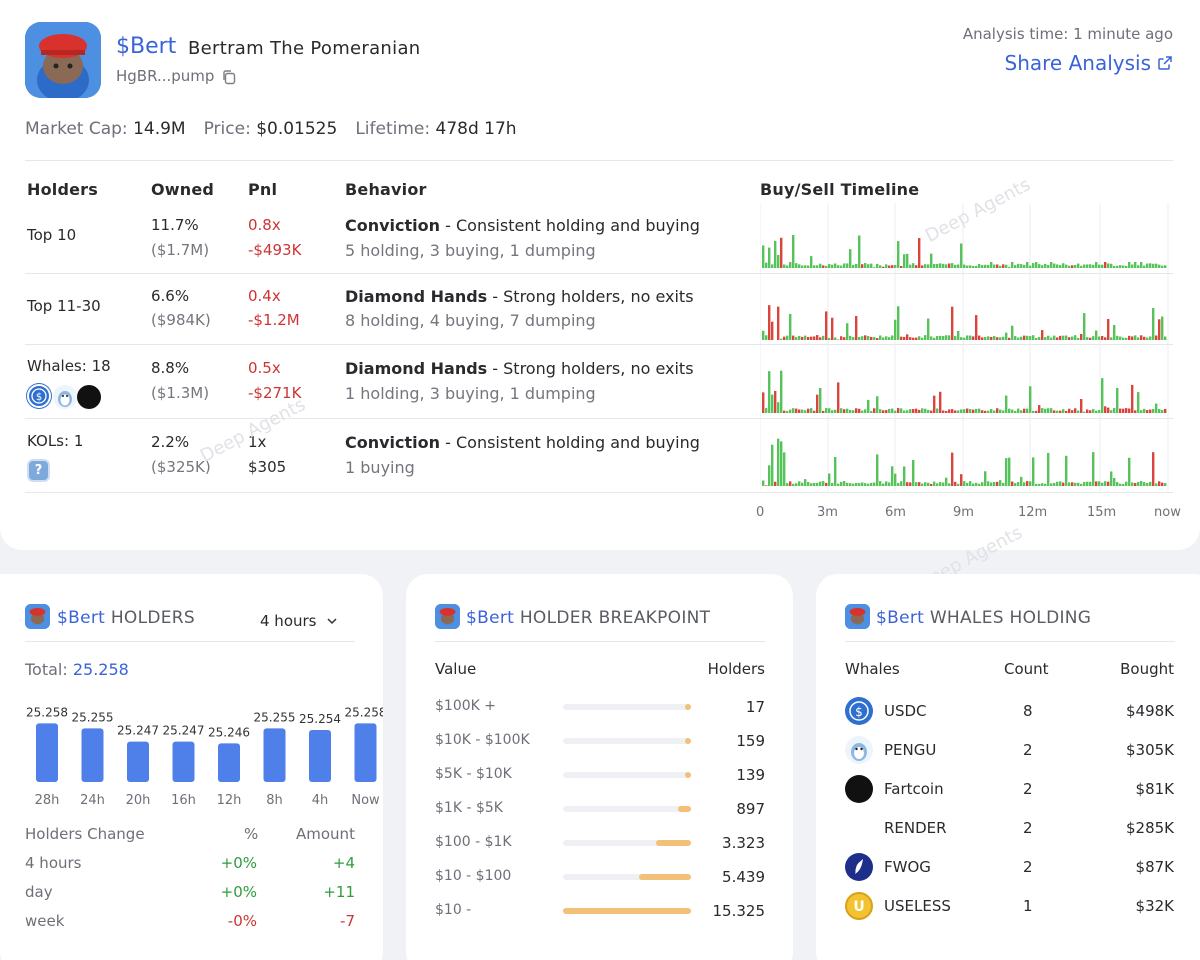  What do you see at coordinates (299, 621) in the screenshot?
I see `period-select: 4 hours` at bounding box center [299, 621].